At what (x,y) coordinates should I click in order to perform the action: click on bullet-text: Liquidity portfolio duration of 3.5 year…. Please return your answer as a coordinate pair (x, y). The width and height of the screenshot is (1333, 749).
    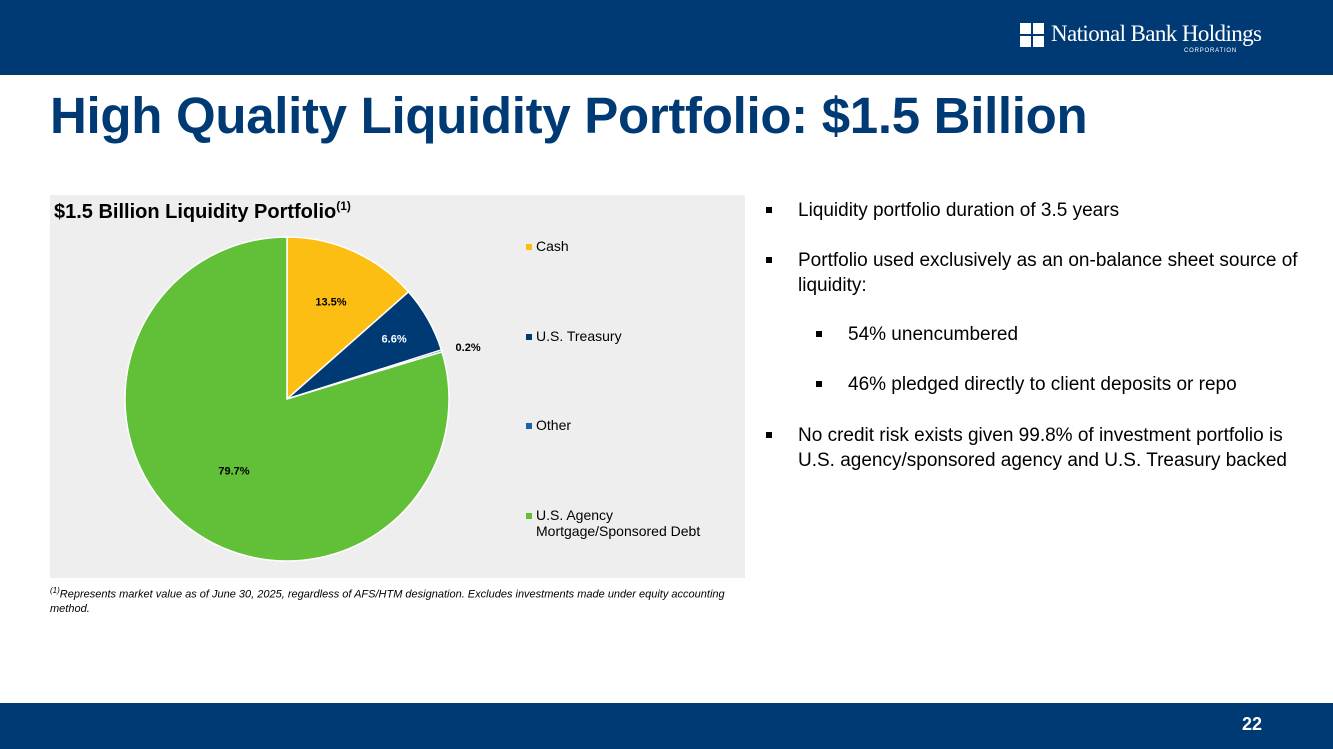
    Looking at the image, I should click on (959, 210).